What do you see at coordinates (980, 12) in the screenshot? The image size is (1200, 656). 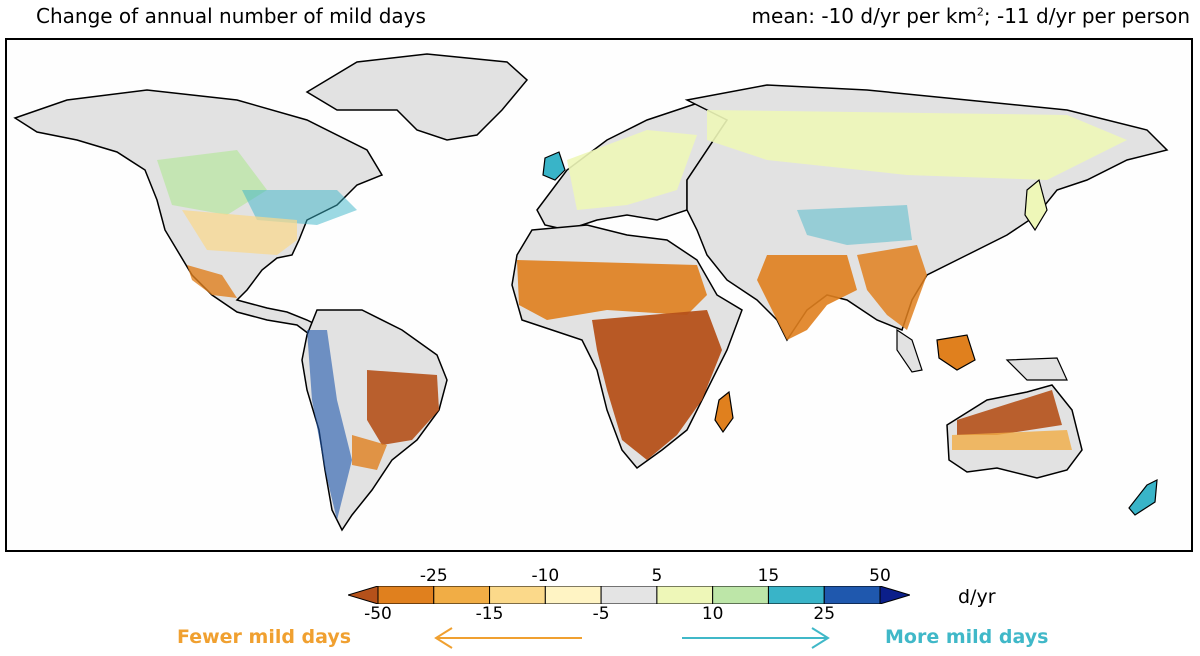 I see `mean-superscript: 2` at bounding box center [980, 12].